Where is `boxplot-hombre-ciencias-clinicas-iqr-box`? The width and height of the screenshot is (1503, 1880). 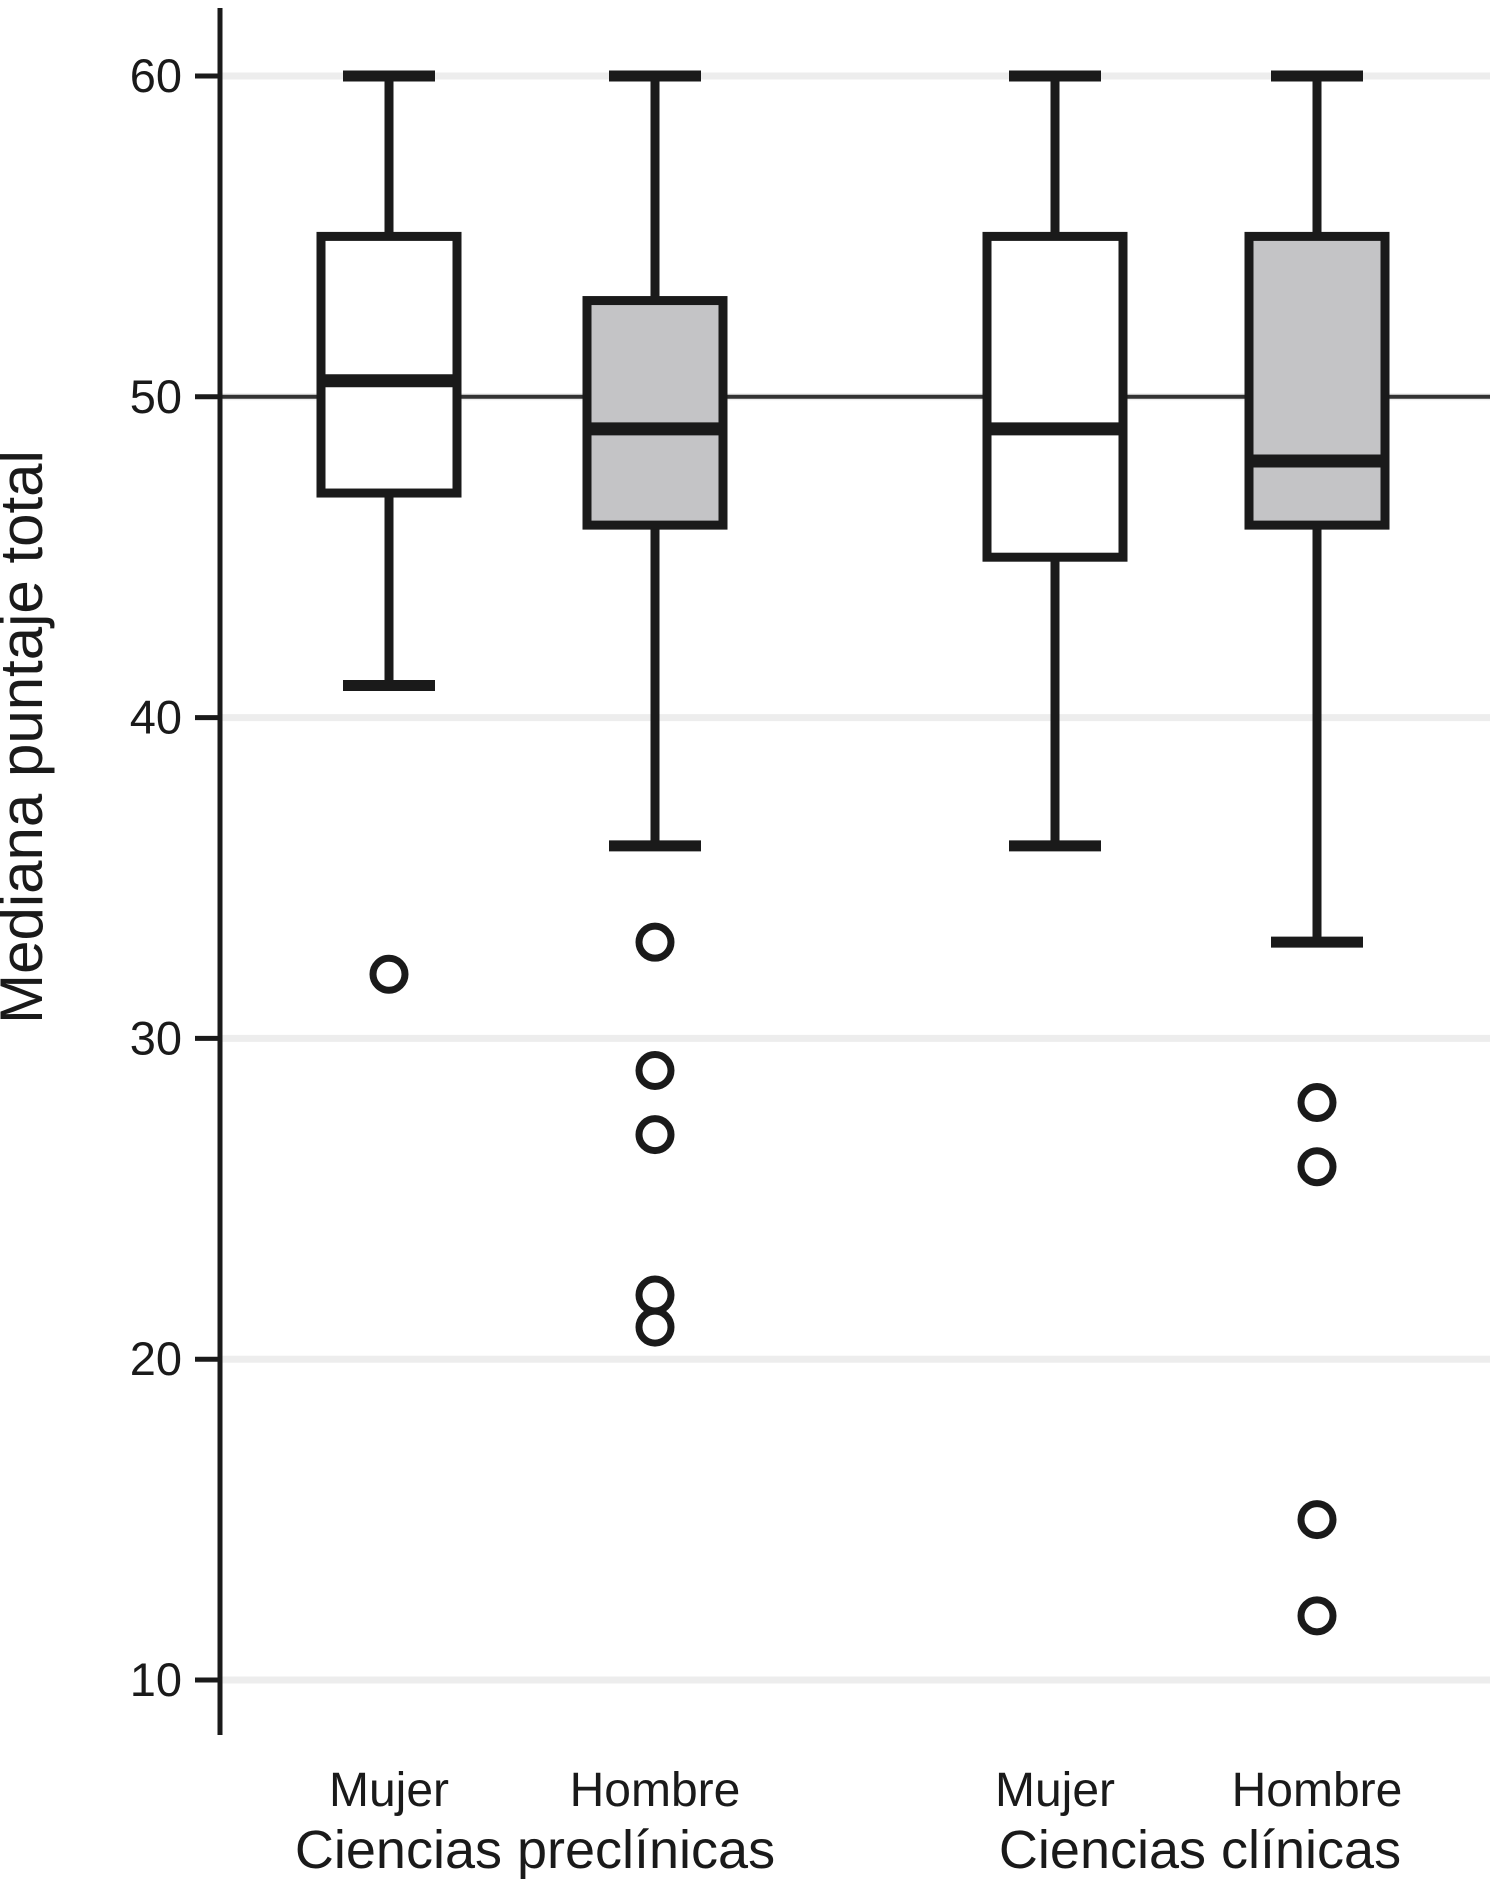 boxplot-hombre-ciencias-clinicas-iqr-box is located at coordinates (1317, 380).